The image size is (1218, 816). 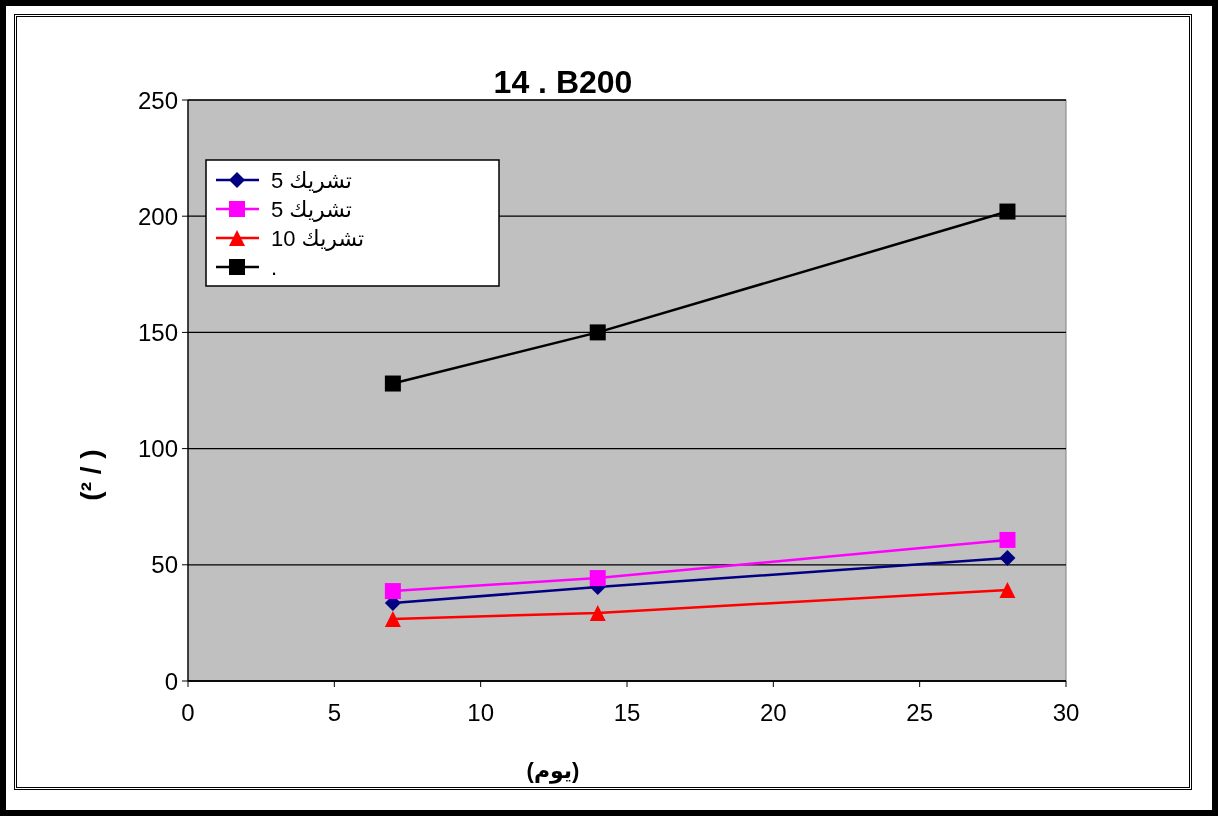 I want to click on y-tick-label: 200, so click(x=157, y=216).